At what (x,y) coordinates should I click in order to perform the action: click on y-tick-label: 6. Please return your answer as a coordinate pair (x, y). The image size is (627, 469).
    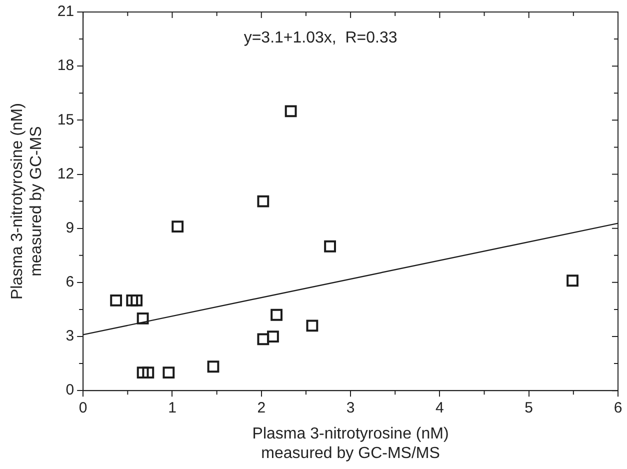
    Looking at the image, I should click on (70, 282).